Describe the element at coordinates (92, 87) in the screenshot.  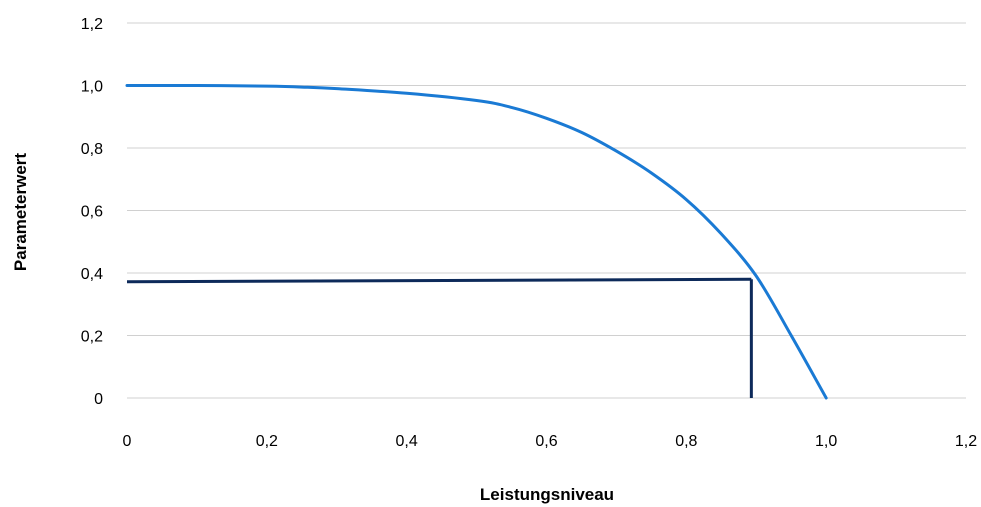
I see `y-tick-label: 1,0` at that location.